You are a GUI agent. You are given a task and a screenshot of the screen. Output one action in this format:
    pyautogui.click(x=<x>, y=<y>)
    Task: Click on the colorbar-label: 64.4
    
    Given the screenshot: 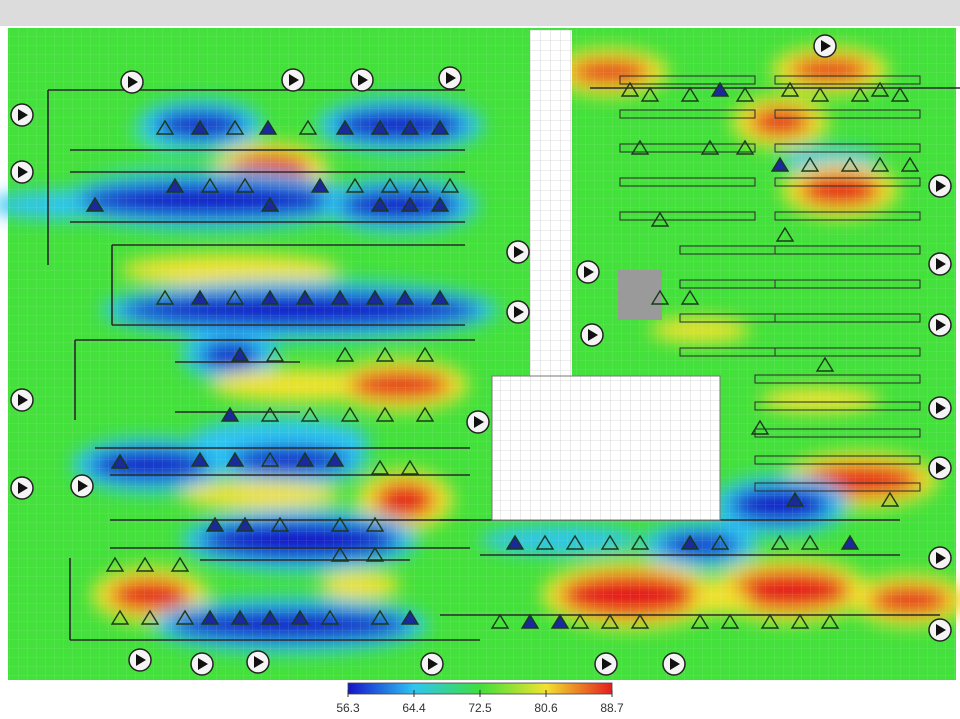 What is the action you would take?
    pyautogui.click(x=414, y=708)
    